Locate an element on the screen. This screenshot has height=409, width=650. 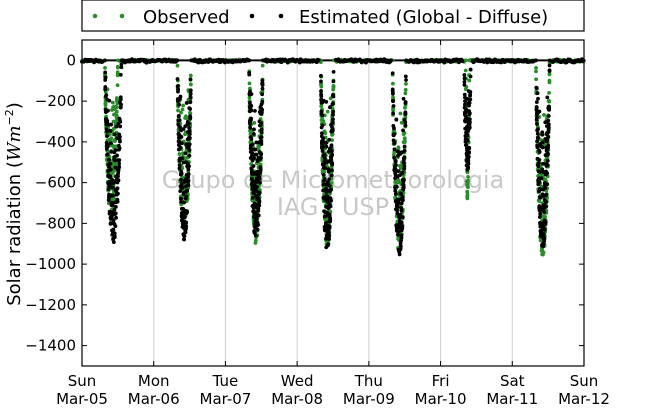
x-tick-label: Mar-05 is located at coordinates (82, 399).